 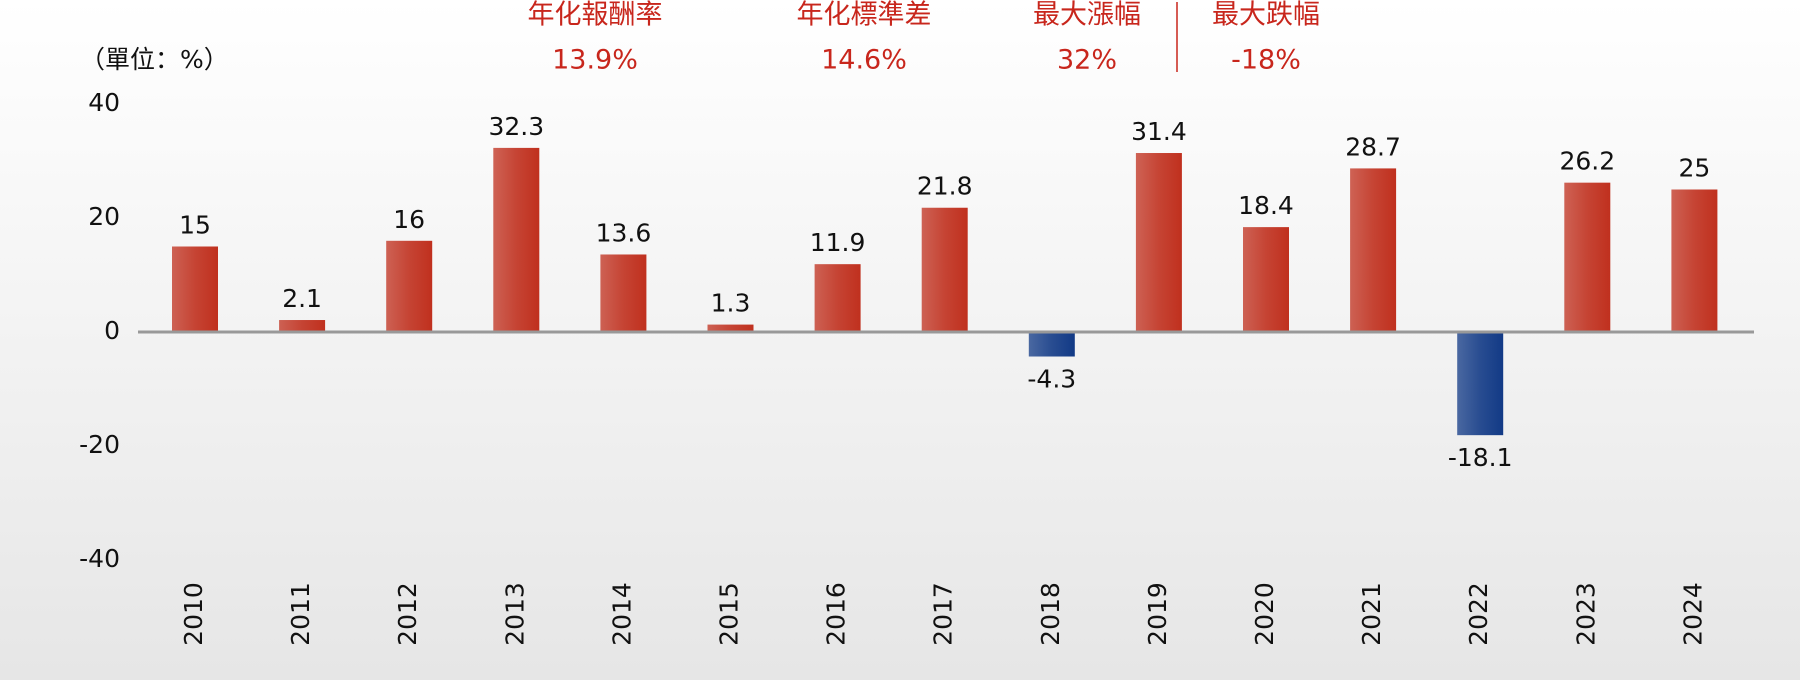 I want to click on y-tick-label: -20, so click(x=99, y=444).